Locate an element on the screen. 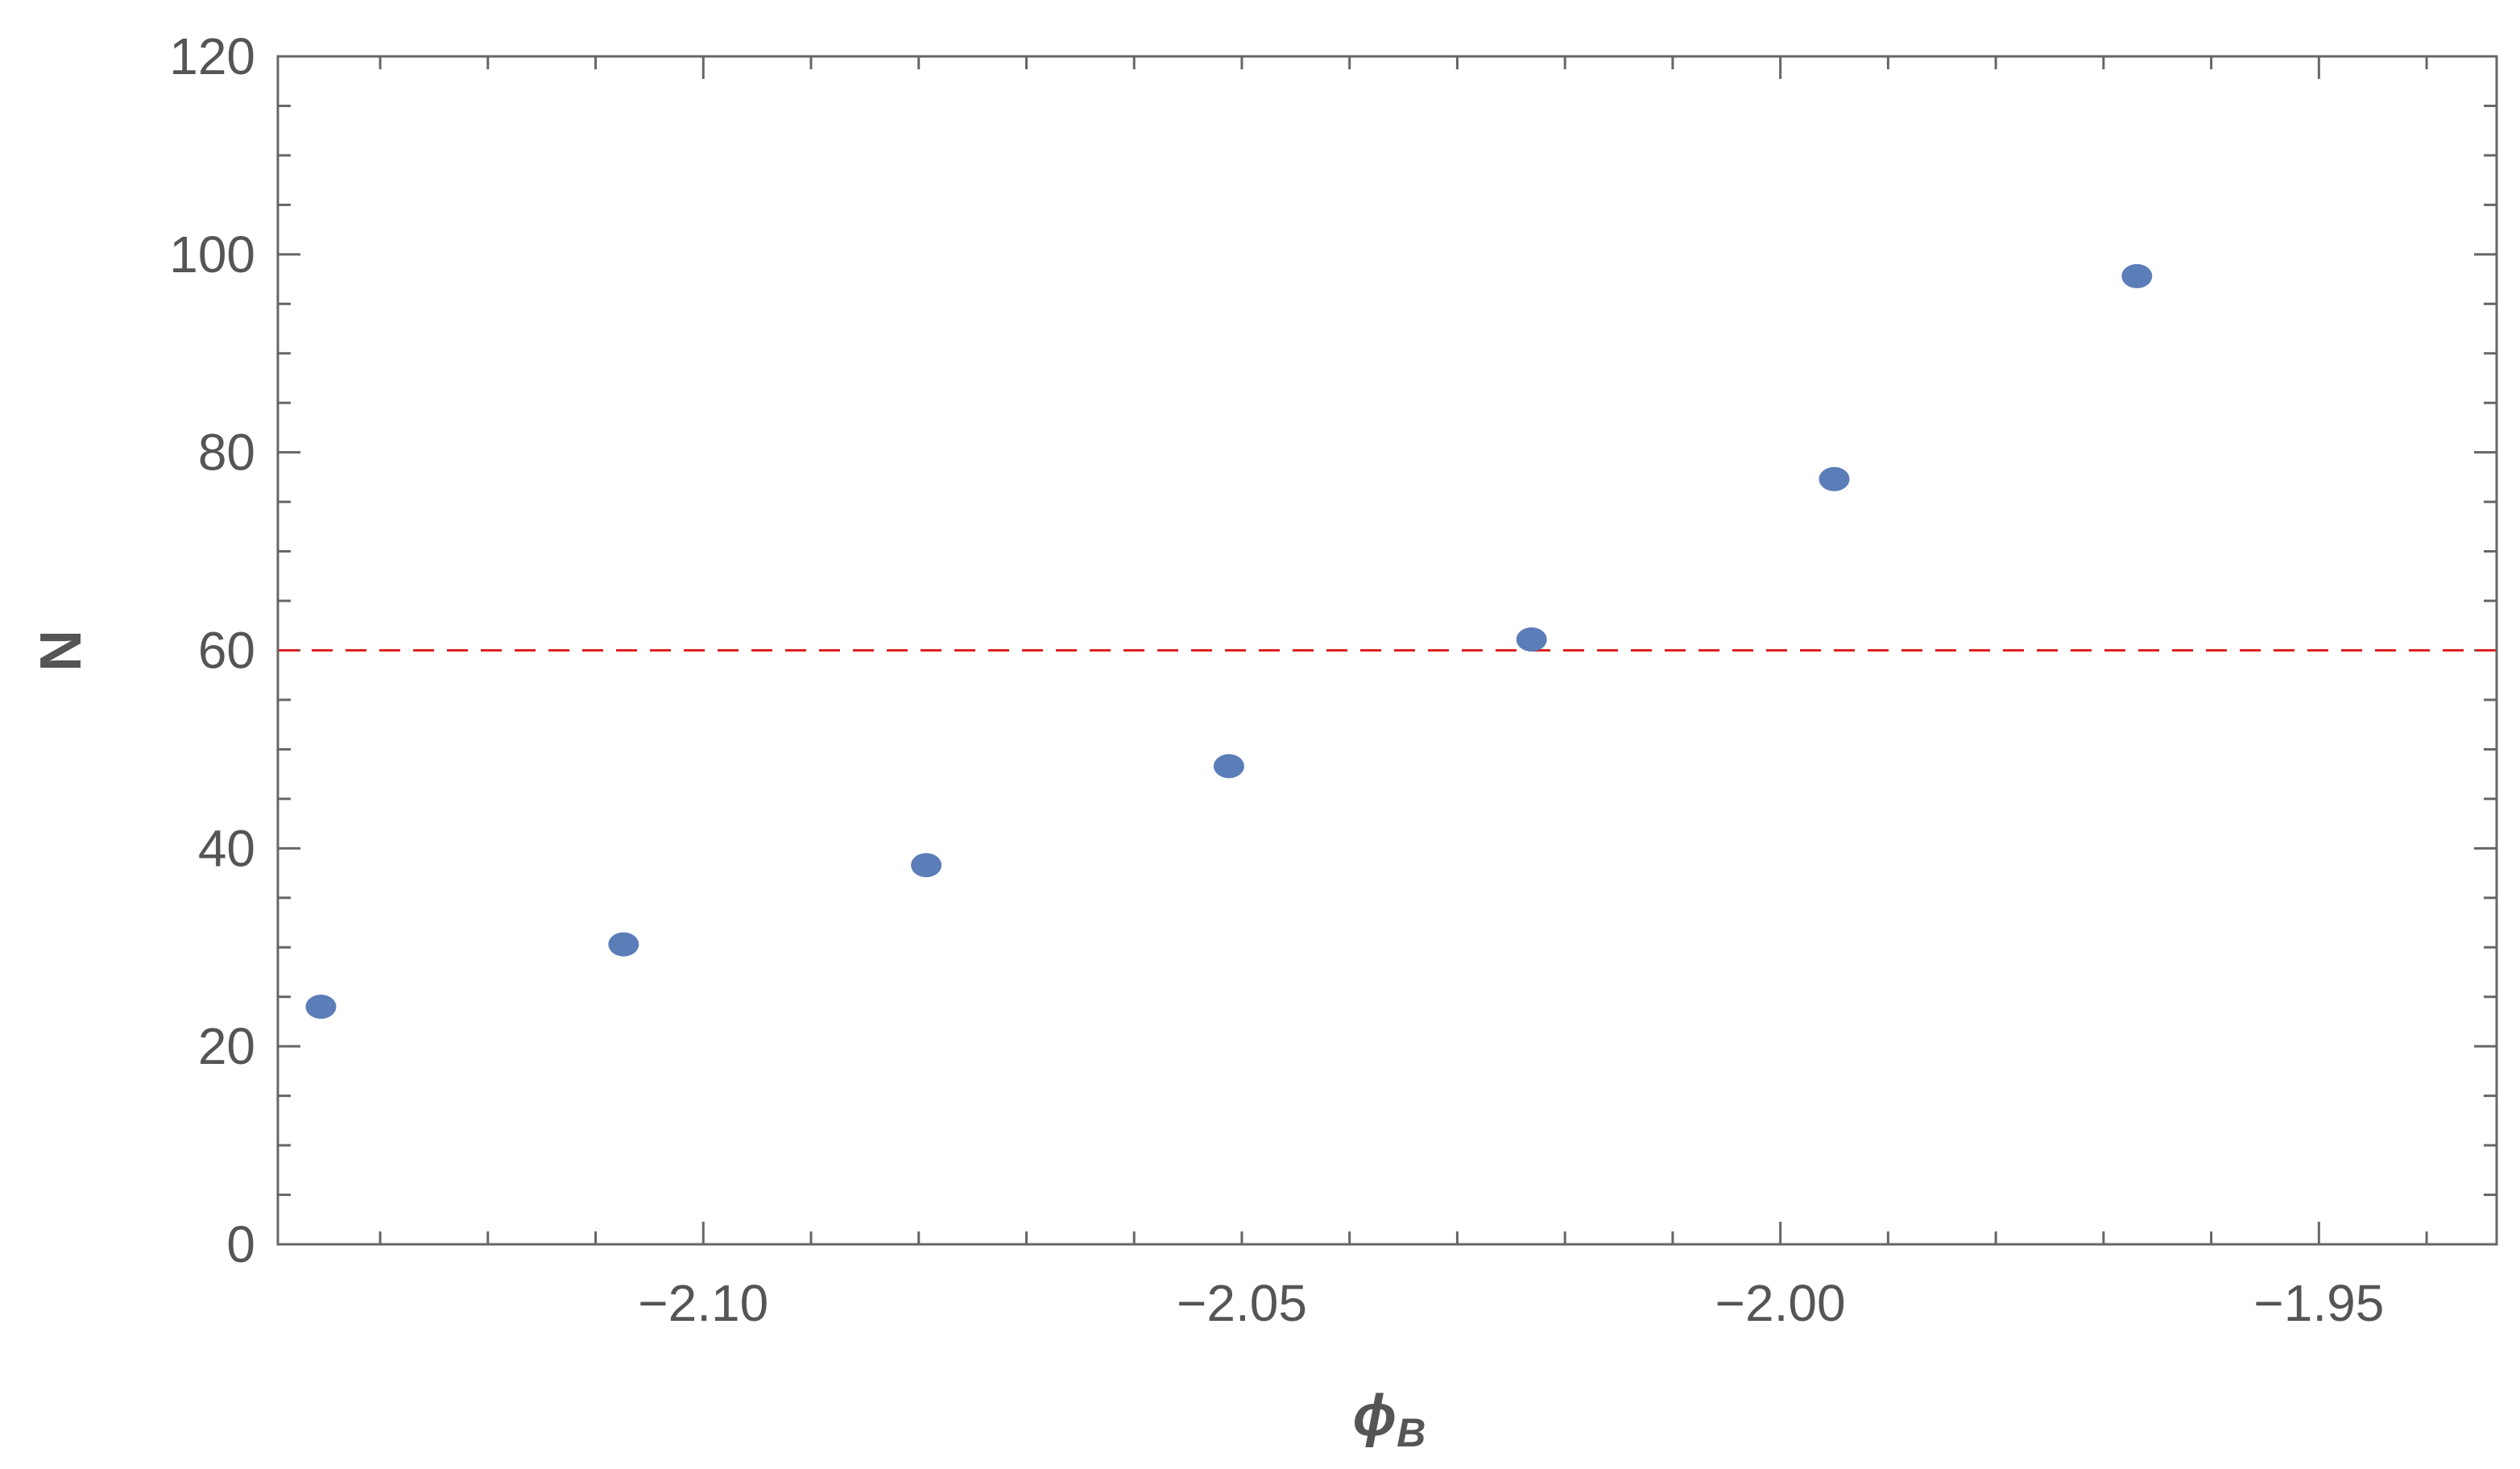 The image size is (2520, 1469). x-axis-title: ϕB is located at coordinates (1389, 1420).